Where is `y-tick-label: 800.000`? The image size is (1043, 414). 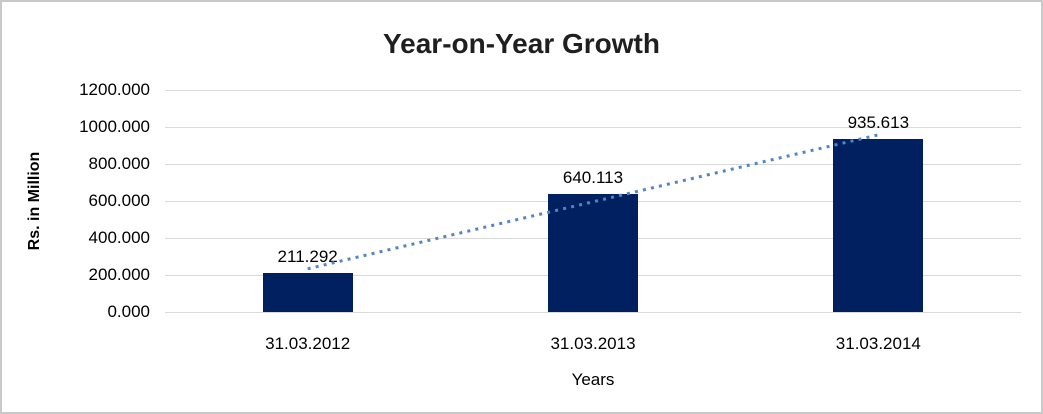 y-tick-label: 800.000 is located at coordinates (119, 163).